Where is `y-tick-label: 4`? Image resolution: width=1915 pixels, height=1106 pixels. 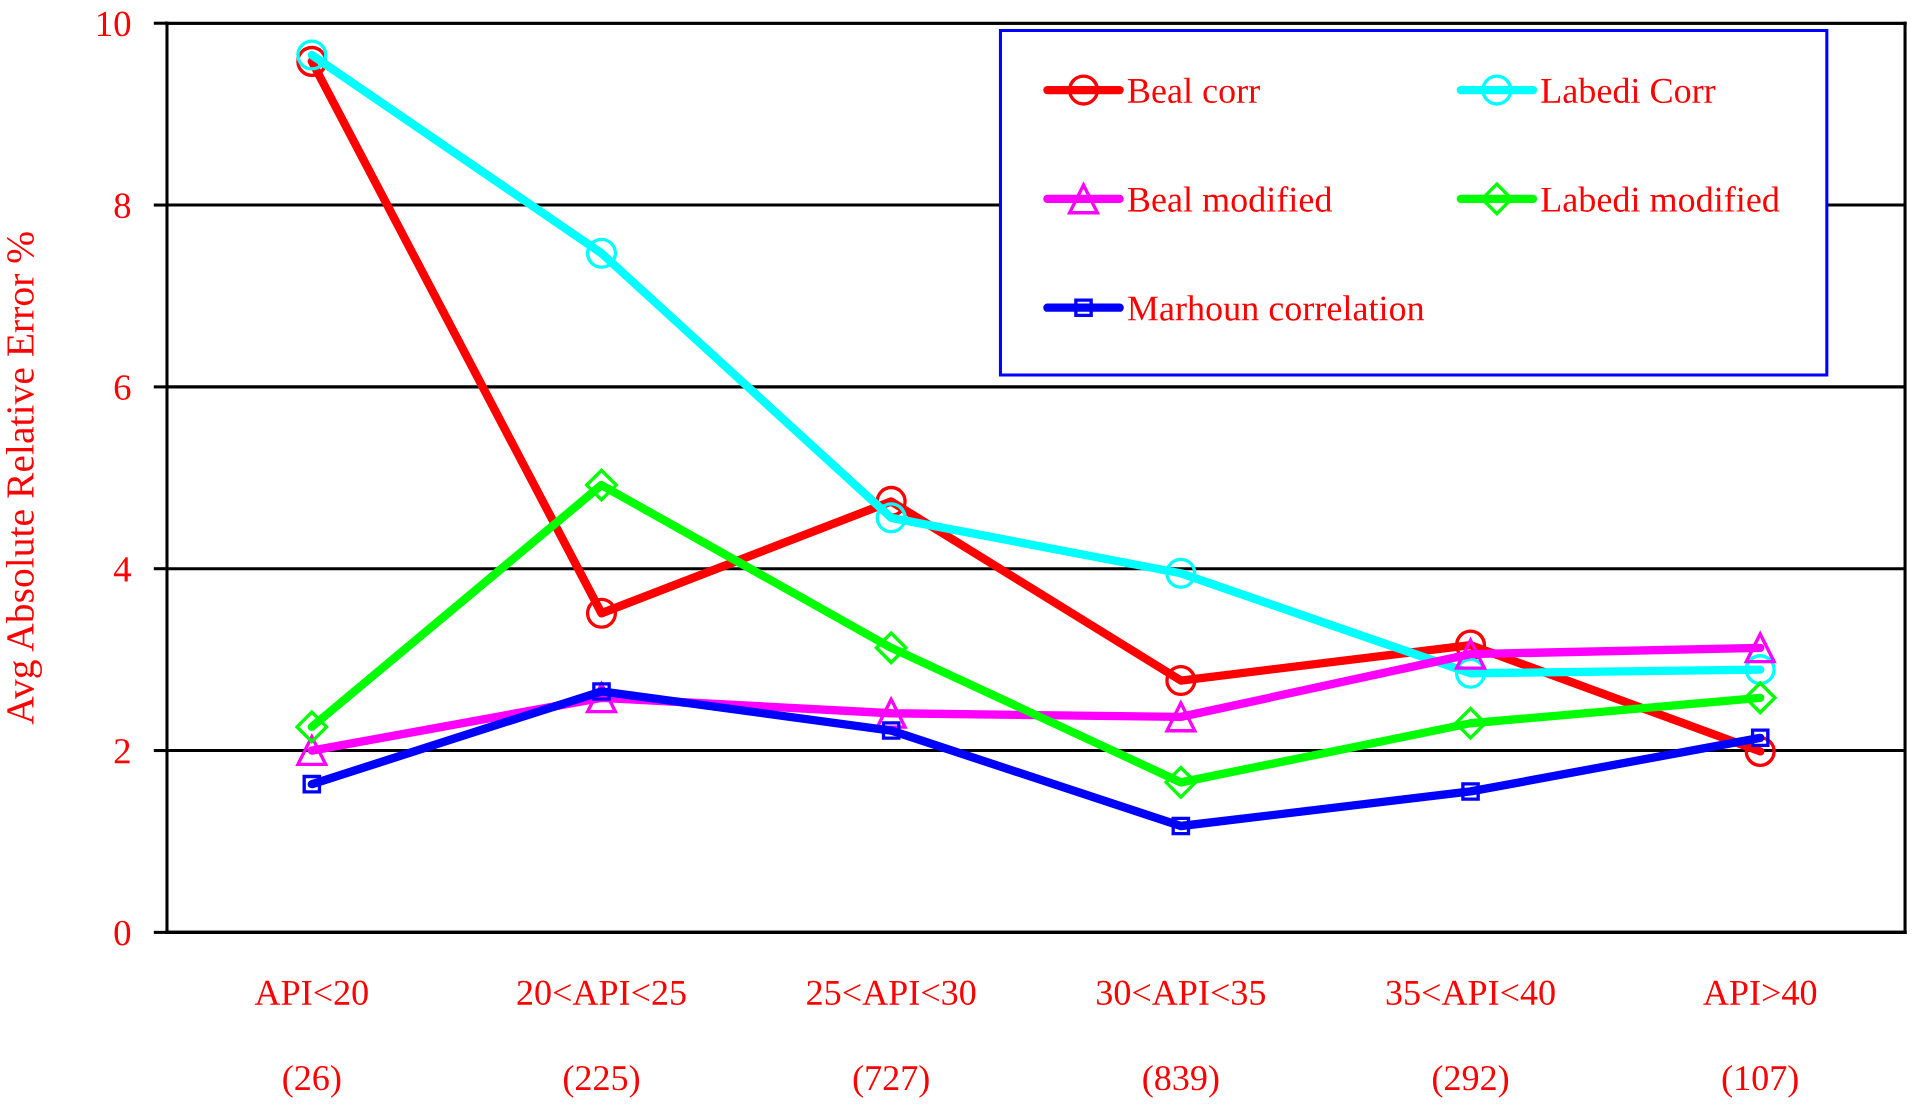
y-tick-label: 4 is located at coordinates (122, 569).